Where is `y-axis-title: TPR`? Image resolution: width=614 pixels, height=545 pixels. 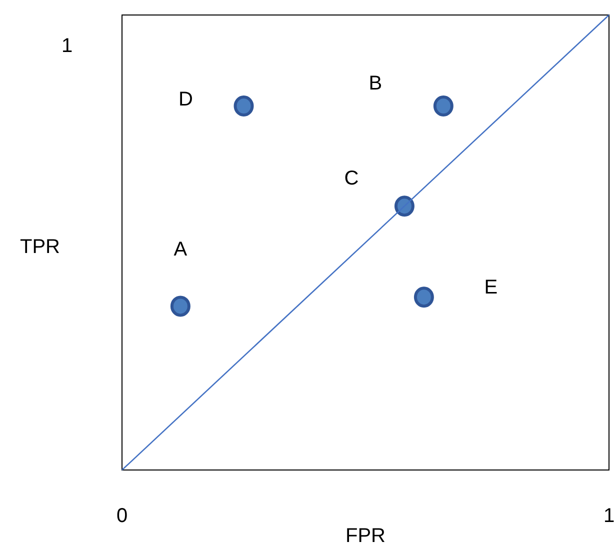
y-axis-title: TPR is located at coordinates (40, 247).